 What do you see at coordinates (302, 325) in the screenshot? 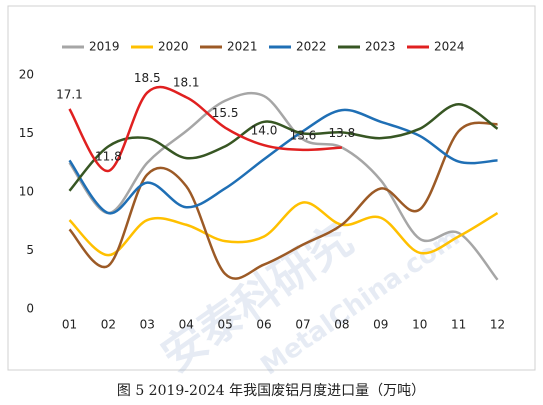
I see `x-tick-label: 07` at bounding box center [302, 325].